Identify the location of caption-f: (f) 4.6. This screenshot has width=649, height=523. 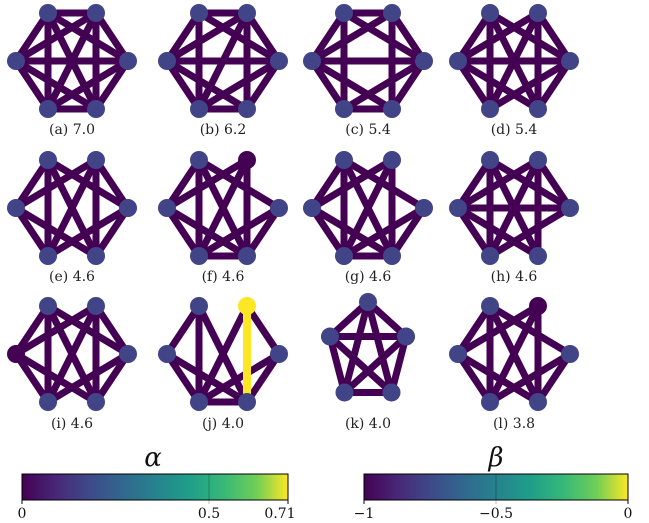
(223, 277).